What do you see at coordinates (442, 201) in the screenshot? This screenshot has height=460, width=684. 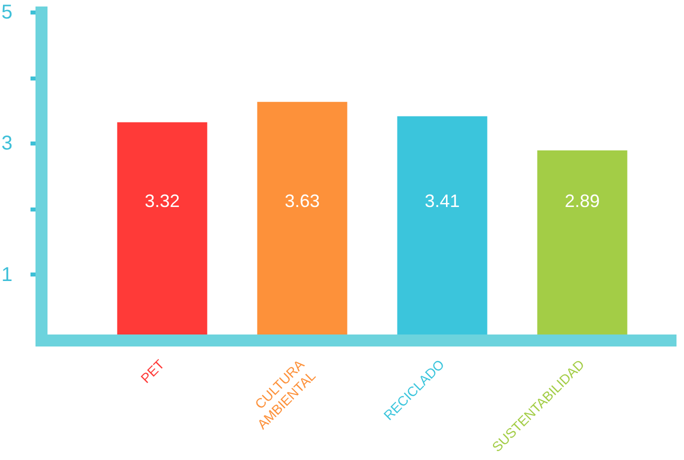 I see `data-label: 3.41` at bounding box center [442, 201].